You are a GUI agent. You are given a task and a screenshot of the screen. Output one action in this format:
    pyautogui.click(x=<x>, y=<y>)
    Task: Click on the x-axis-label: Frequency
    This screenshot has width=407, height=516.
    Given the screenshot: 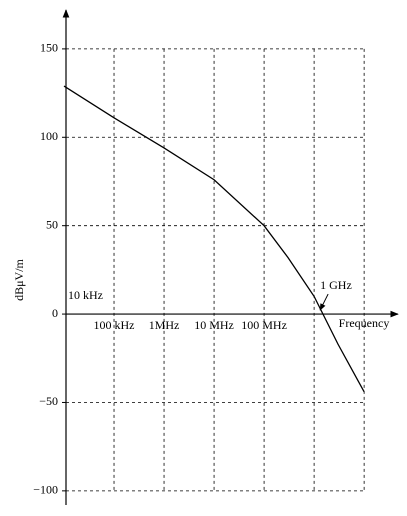 What is the action you would take?
    pyautogui.click(x=364, y=323)
    